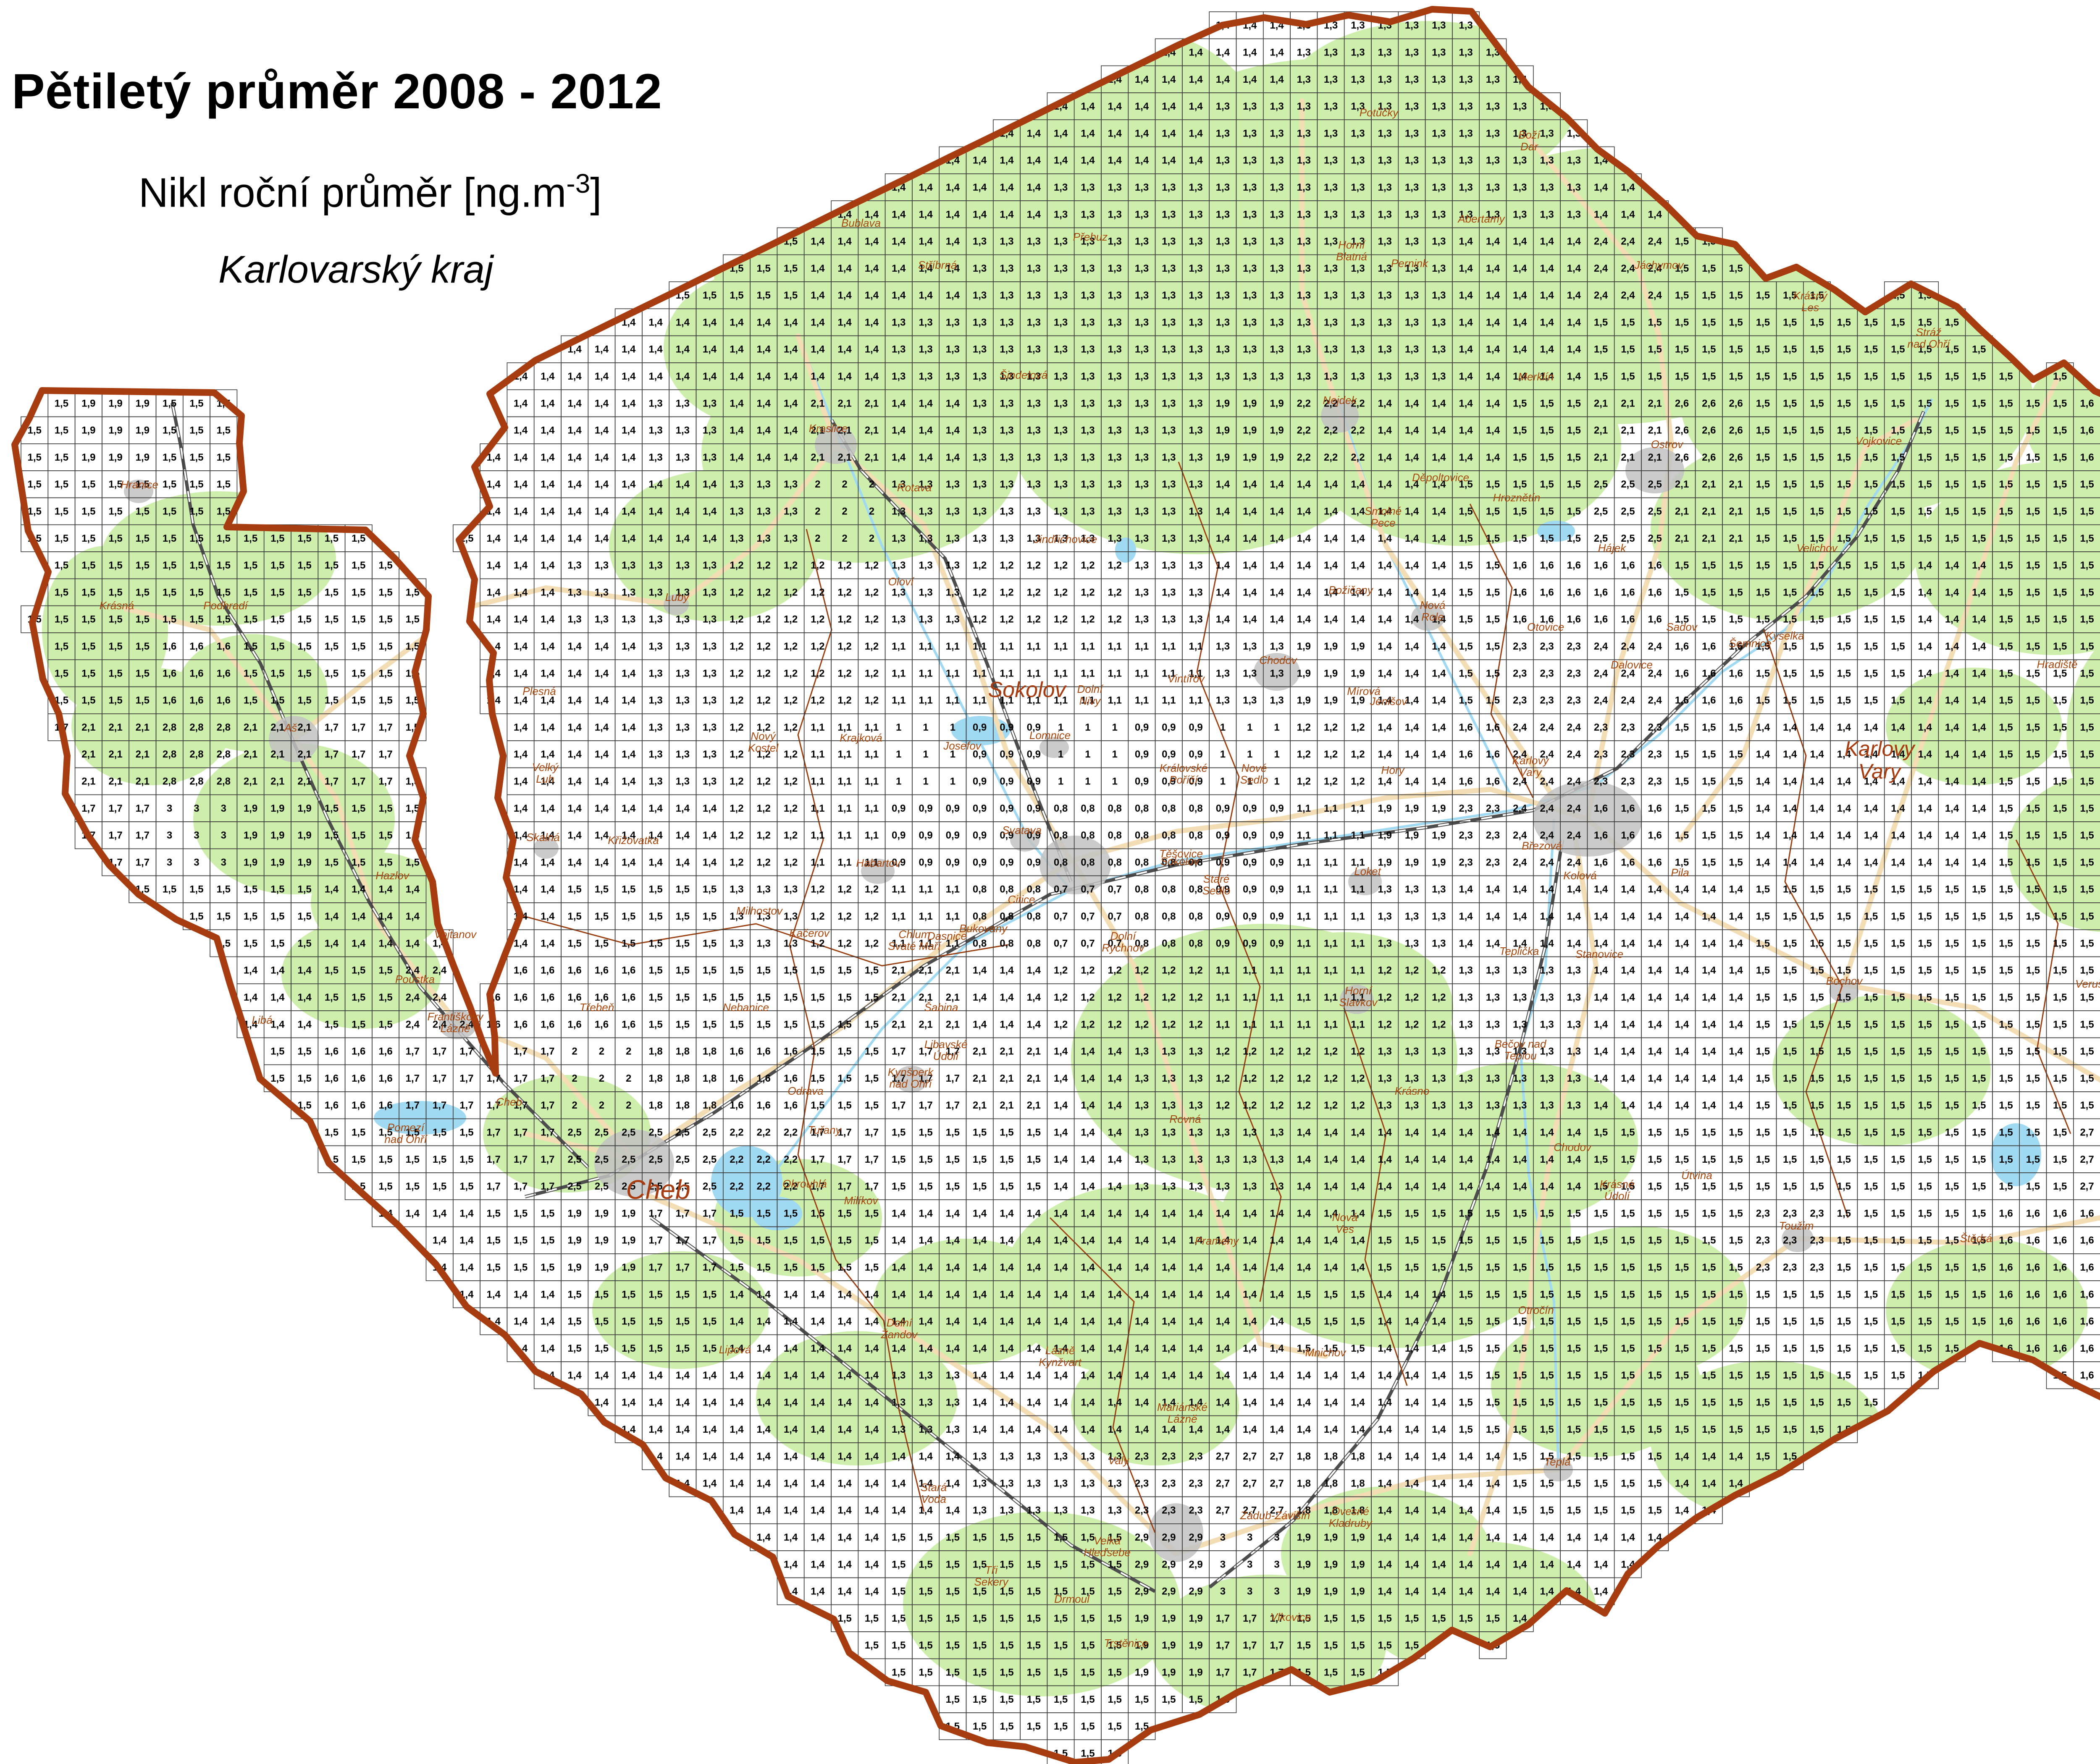 The width and height of the screenshot is (2100, 1764). I want to click on cell-value: 2,4, so click(1601, 241).